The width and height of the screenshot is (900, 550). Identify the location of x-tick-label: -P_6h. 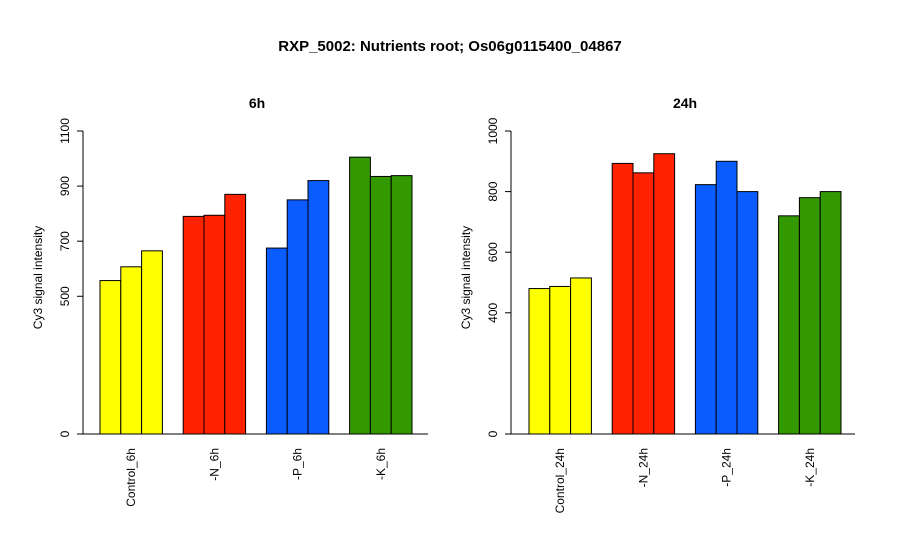
(298, 464).